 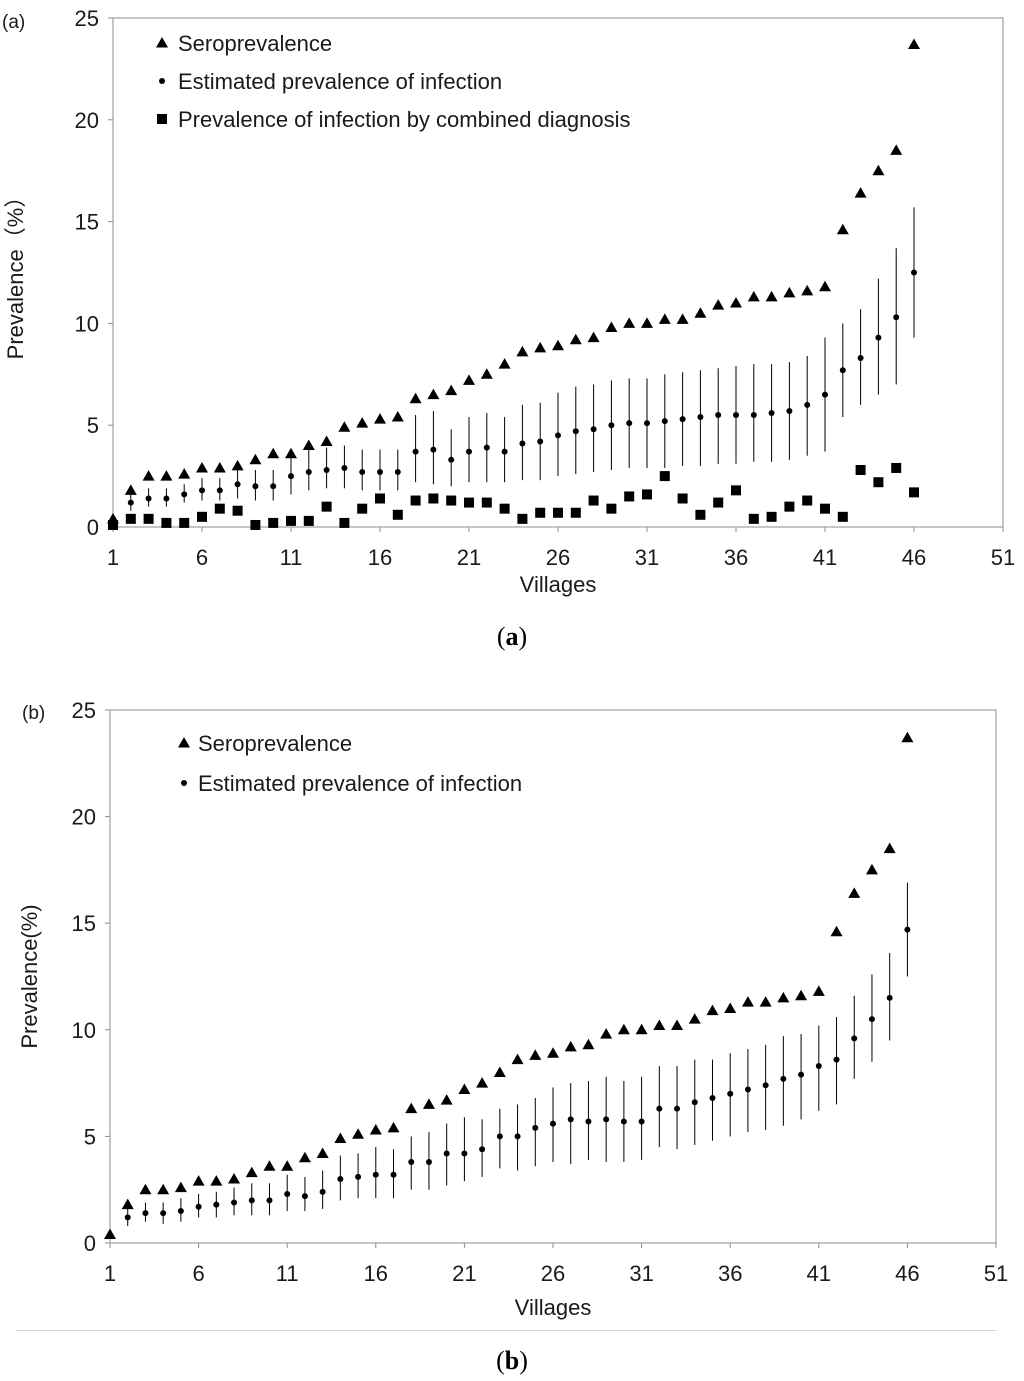 What do you see at coordinates (553, 1307) in the screenshot?
I see `x-axis-label-b: Villages` at bounding box center [553, 1307].